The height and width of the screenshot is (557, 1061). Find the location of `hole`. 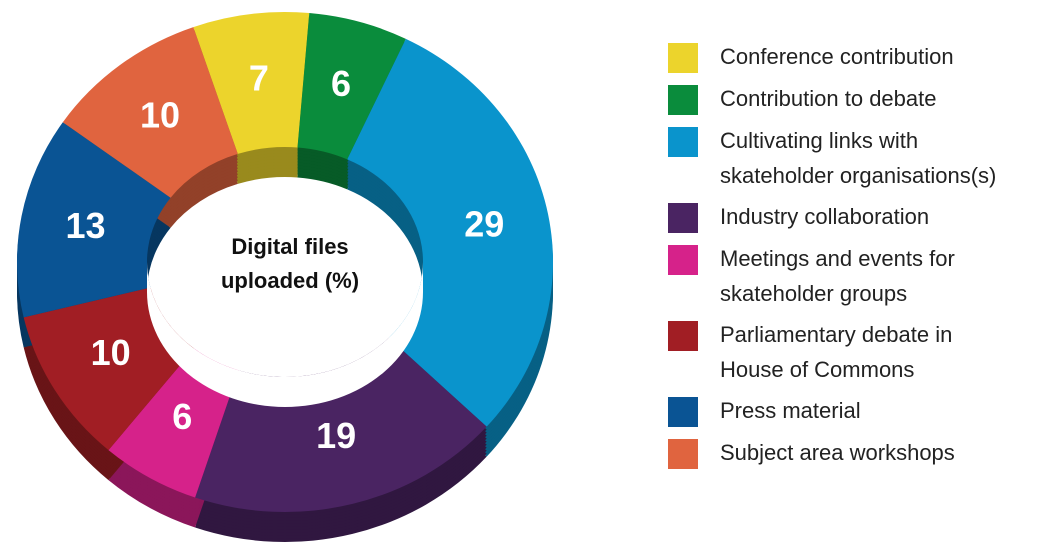

hole is located at coordinates (285, 334).